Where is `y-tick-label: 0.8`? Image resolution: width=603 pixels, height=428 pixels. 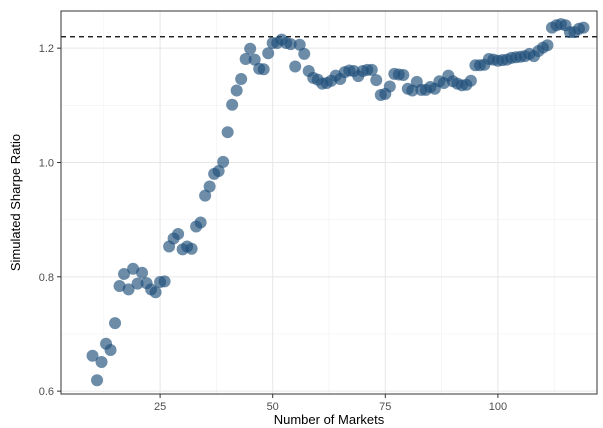 y-tick-label: 0.8 is located at coordinates (46, 278).